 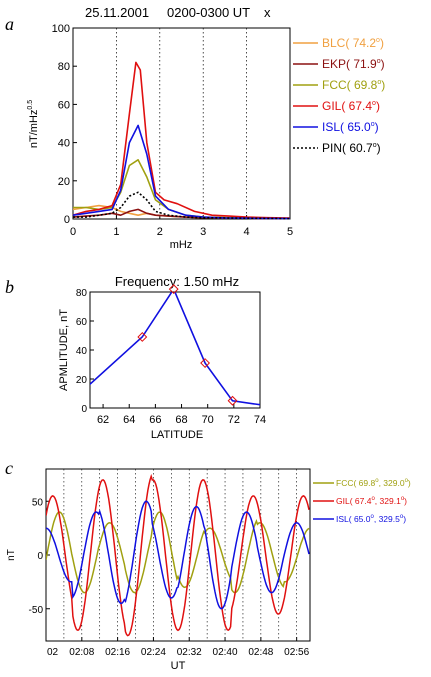 What do you see at coordinates (267, 12) in the screenshot?
I see `panel-a-title-mark: x` at bounding box center [267, 12].